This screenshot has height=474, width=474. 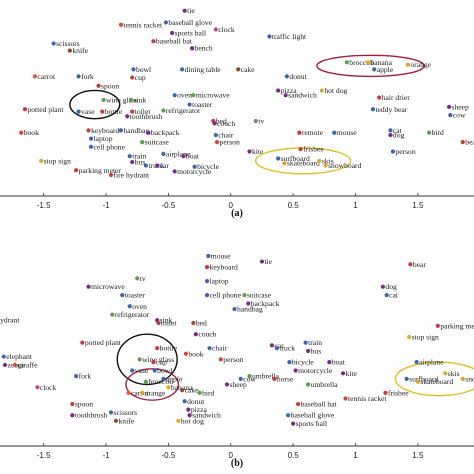 I want to click on point-carrot, so click(x=128, y=392).